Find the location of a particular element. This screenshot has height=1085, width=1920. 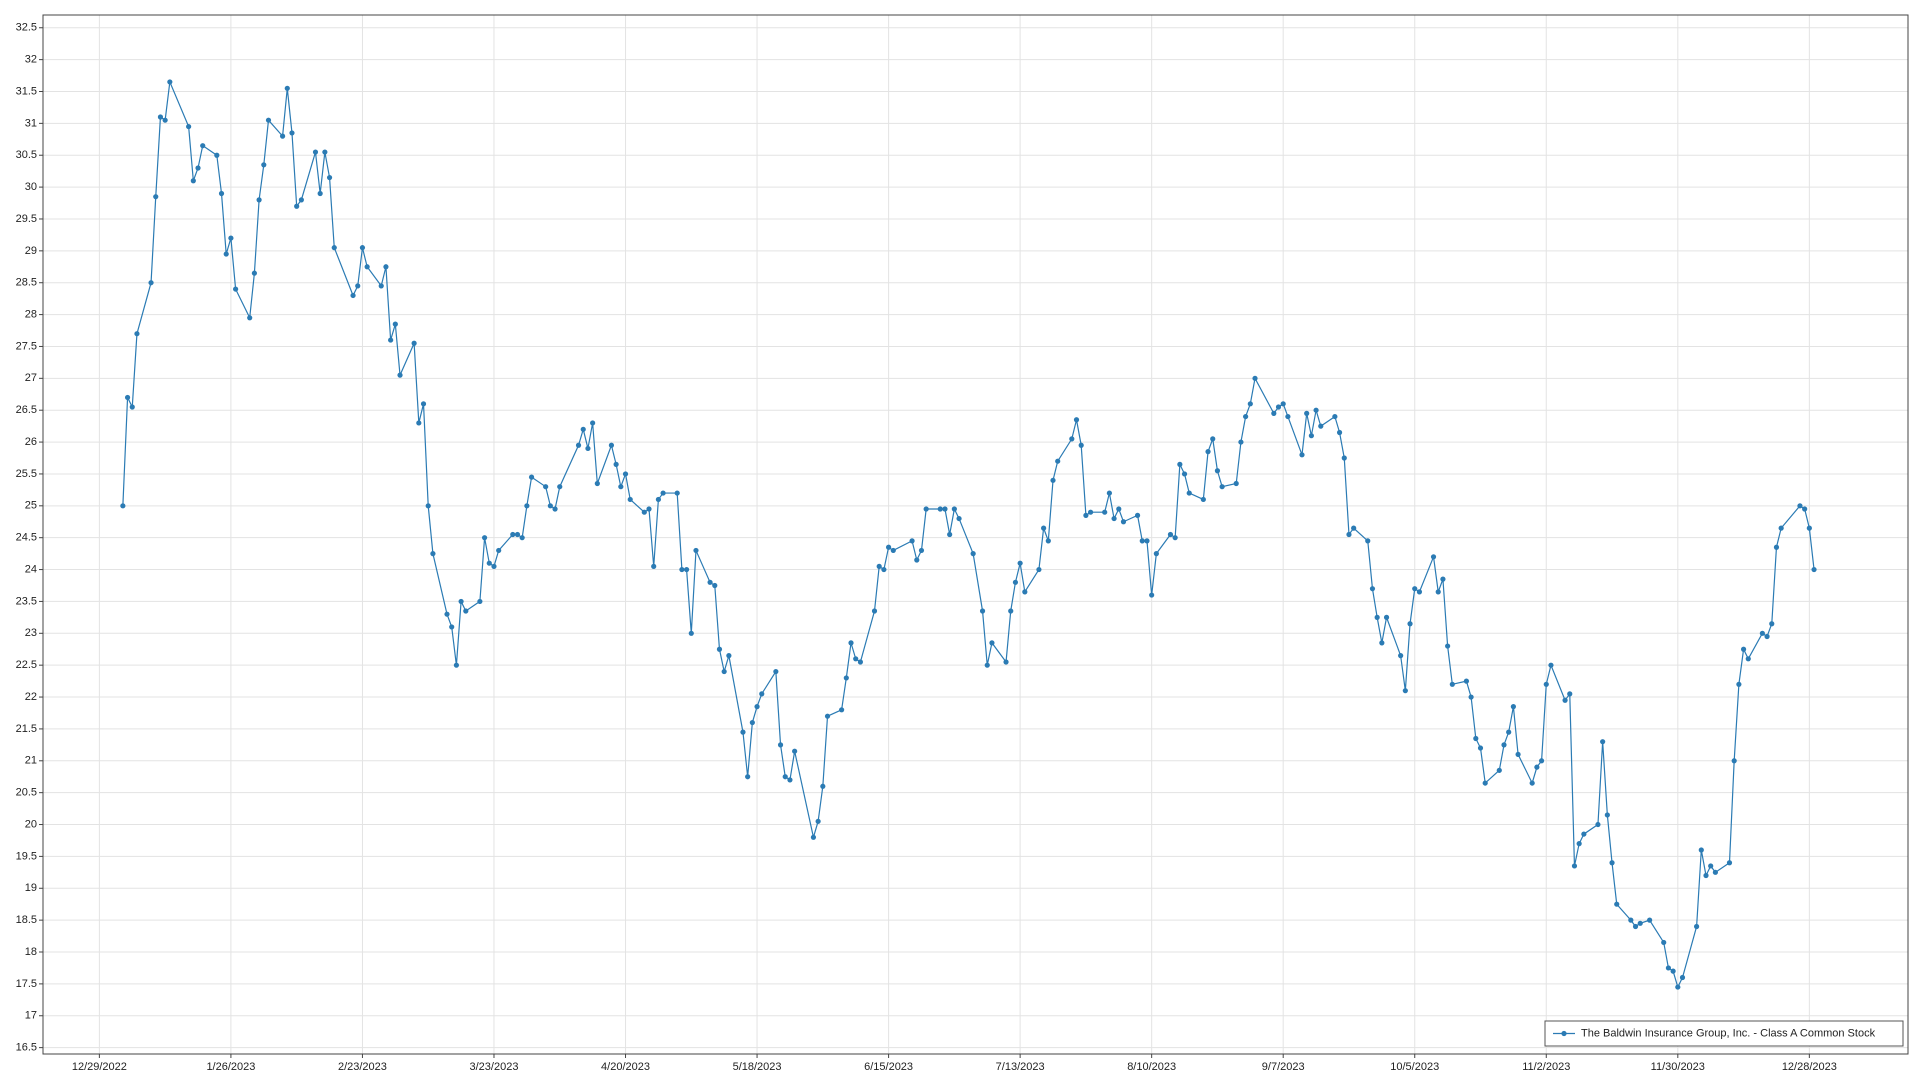

y-tick-label: 17 is located at coordinates (31, 1016).